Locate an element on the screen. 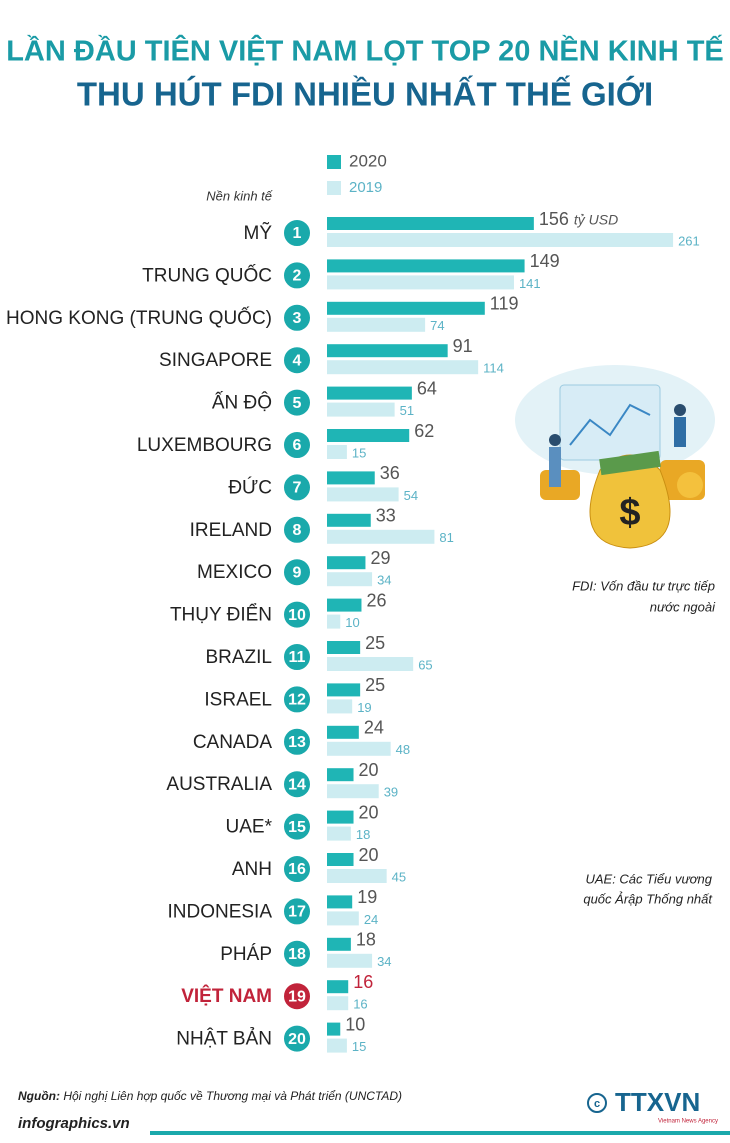 The image size is (730, 1143). rank-number: 12 is located at coordinates (297, 700).